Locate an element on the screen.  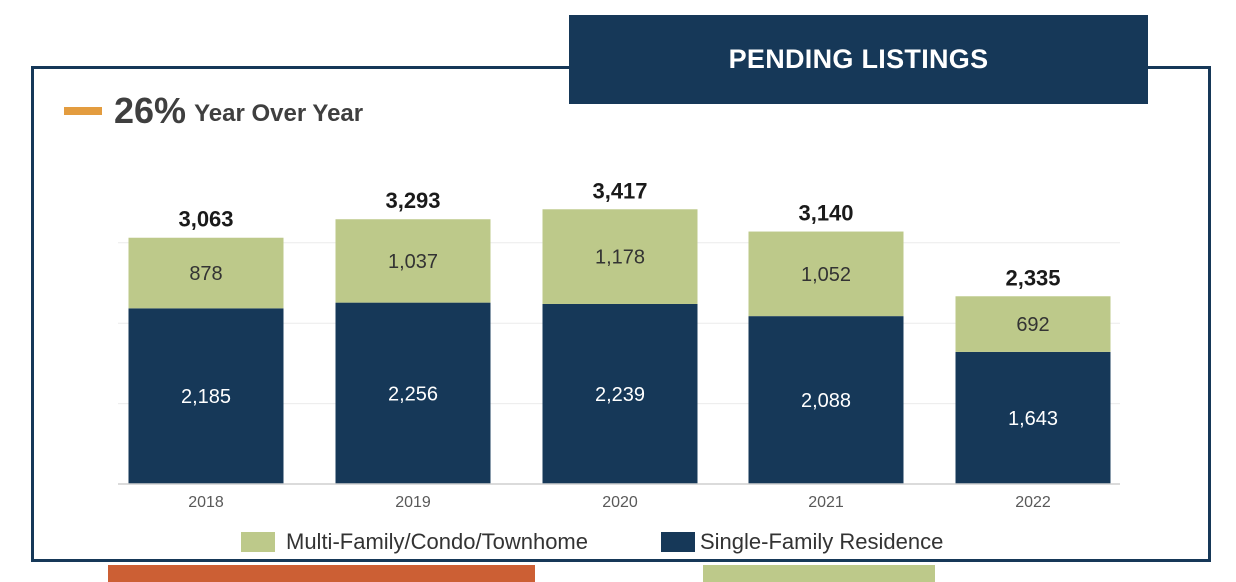
data-label-multi-family-2019: 1,037 is located at coordinates (413, 262).